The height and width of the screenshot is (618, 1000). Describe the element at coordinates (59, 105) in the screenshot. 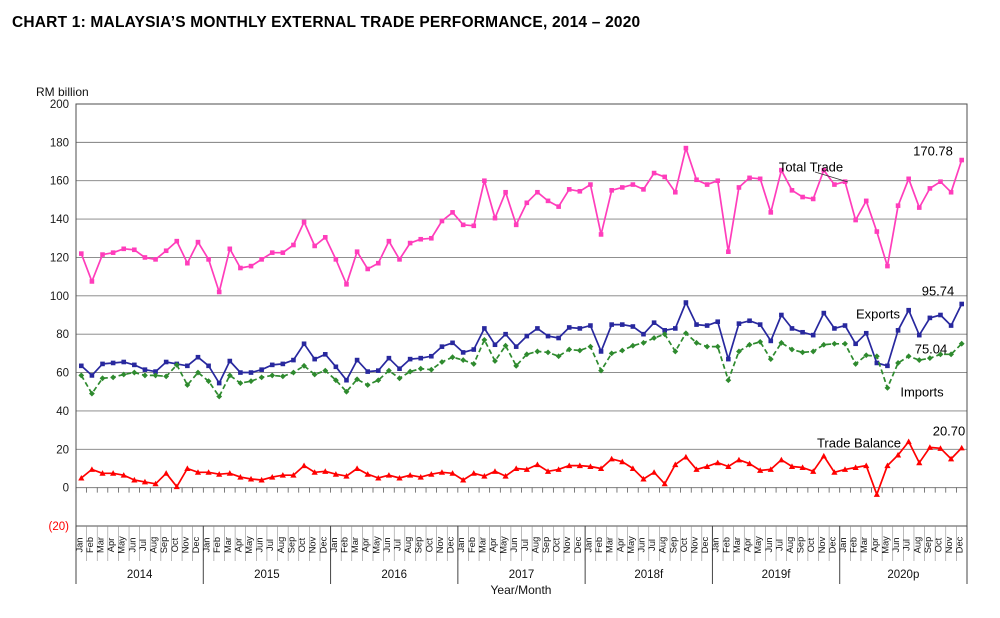

I see `y-tick-label: 200` at that location.